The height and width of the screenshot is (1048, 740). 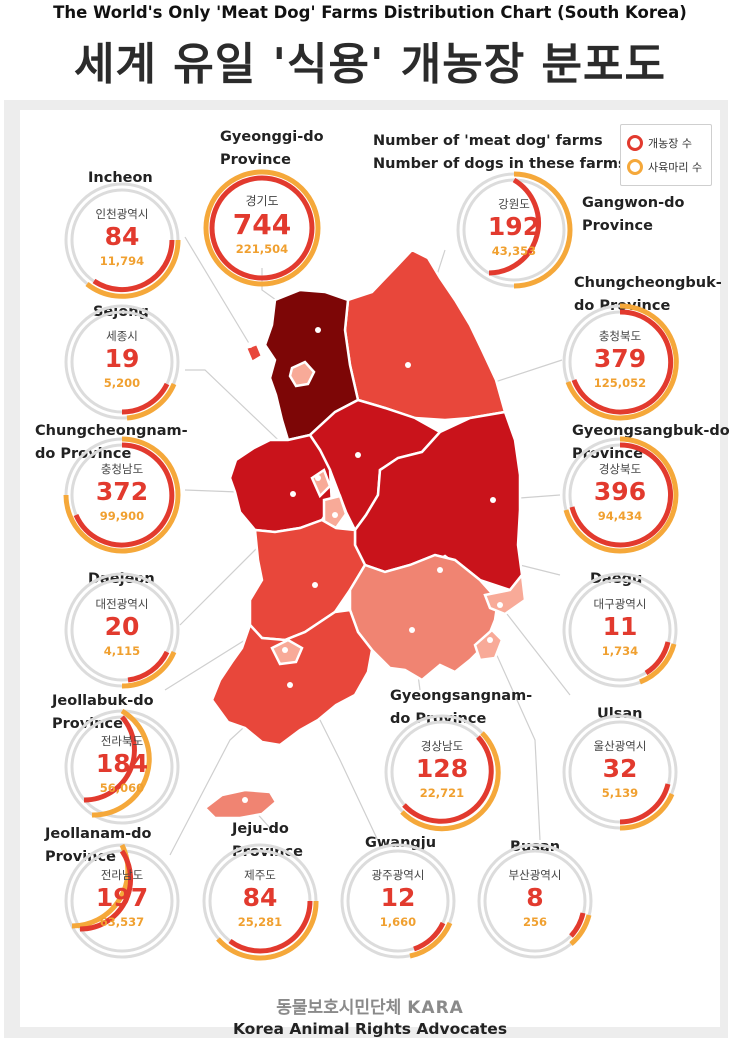 What do you see at coordinates (461, 707) in the screenshot?
I see `label-gyeongnam: Gyeongsangnam-do Province` at bounding box center [461, 707].